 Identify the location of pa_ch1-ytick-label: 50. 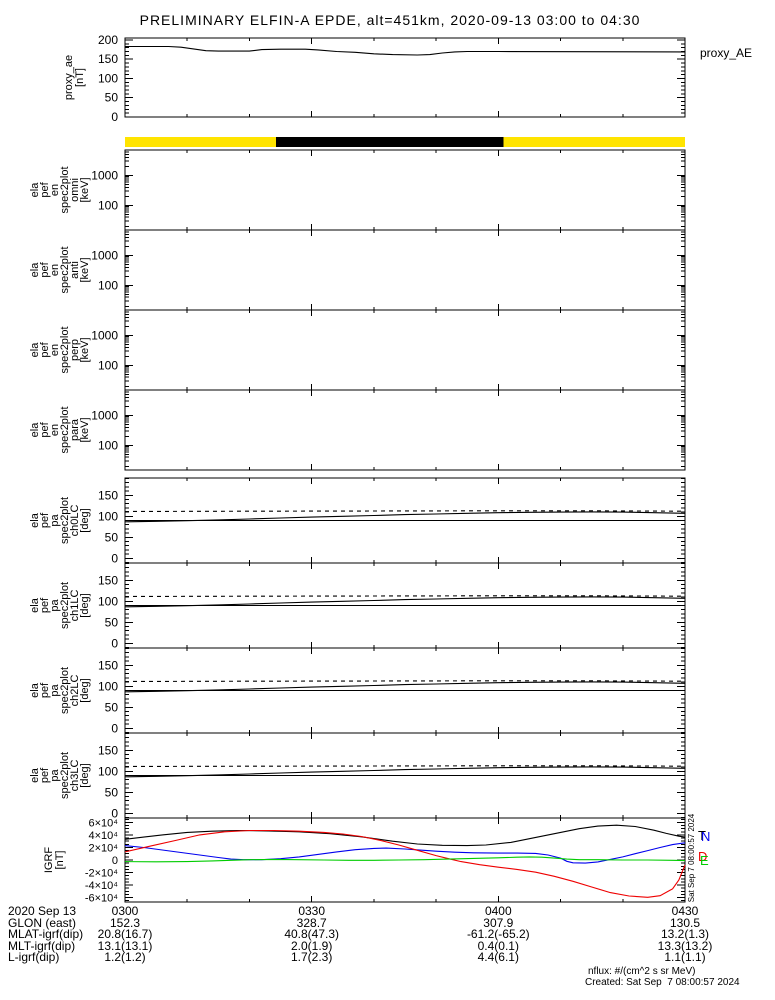
(112, 622).